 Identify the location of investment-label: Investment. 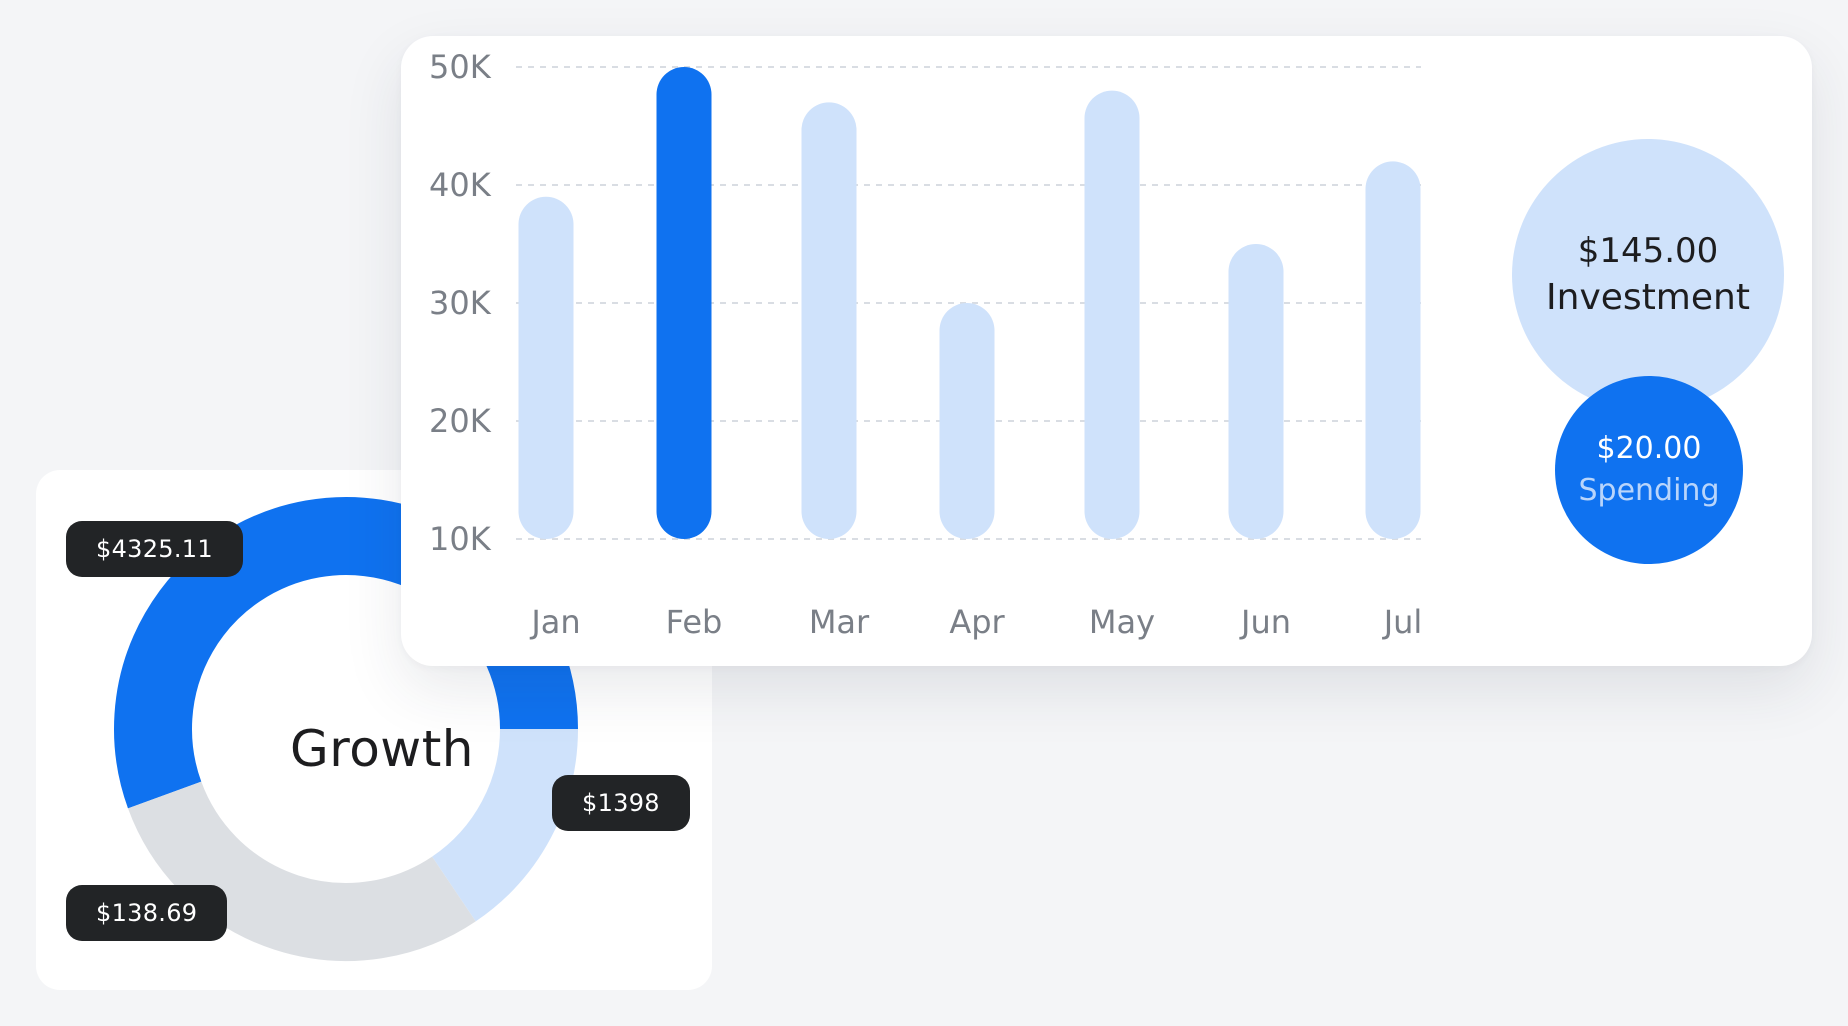
(1648, 297).